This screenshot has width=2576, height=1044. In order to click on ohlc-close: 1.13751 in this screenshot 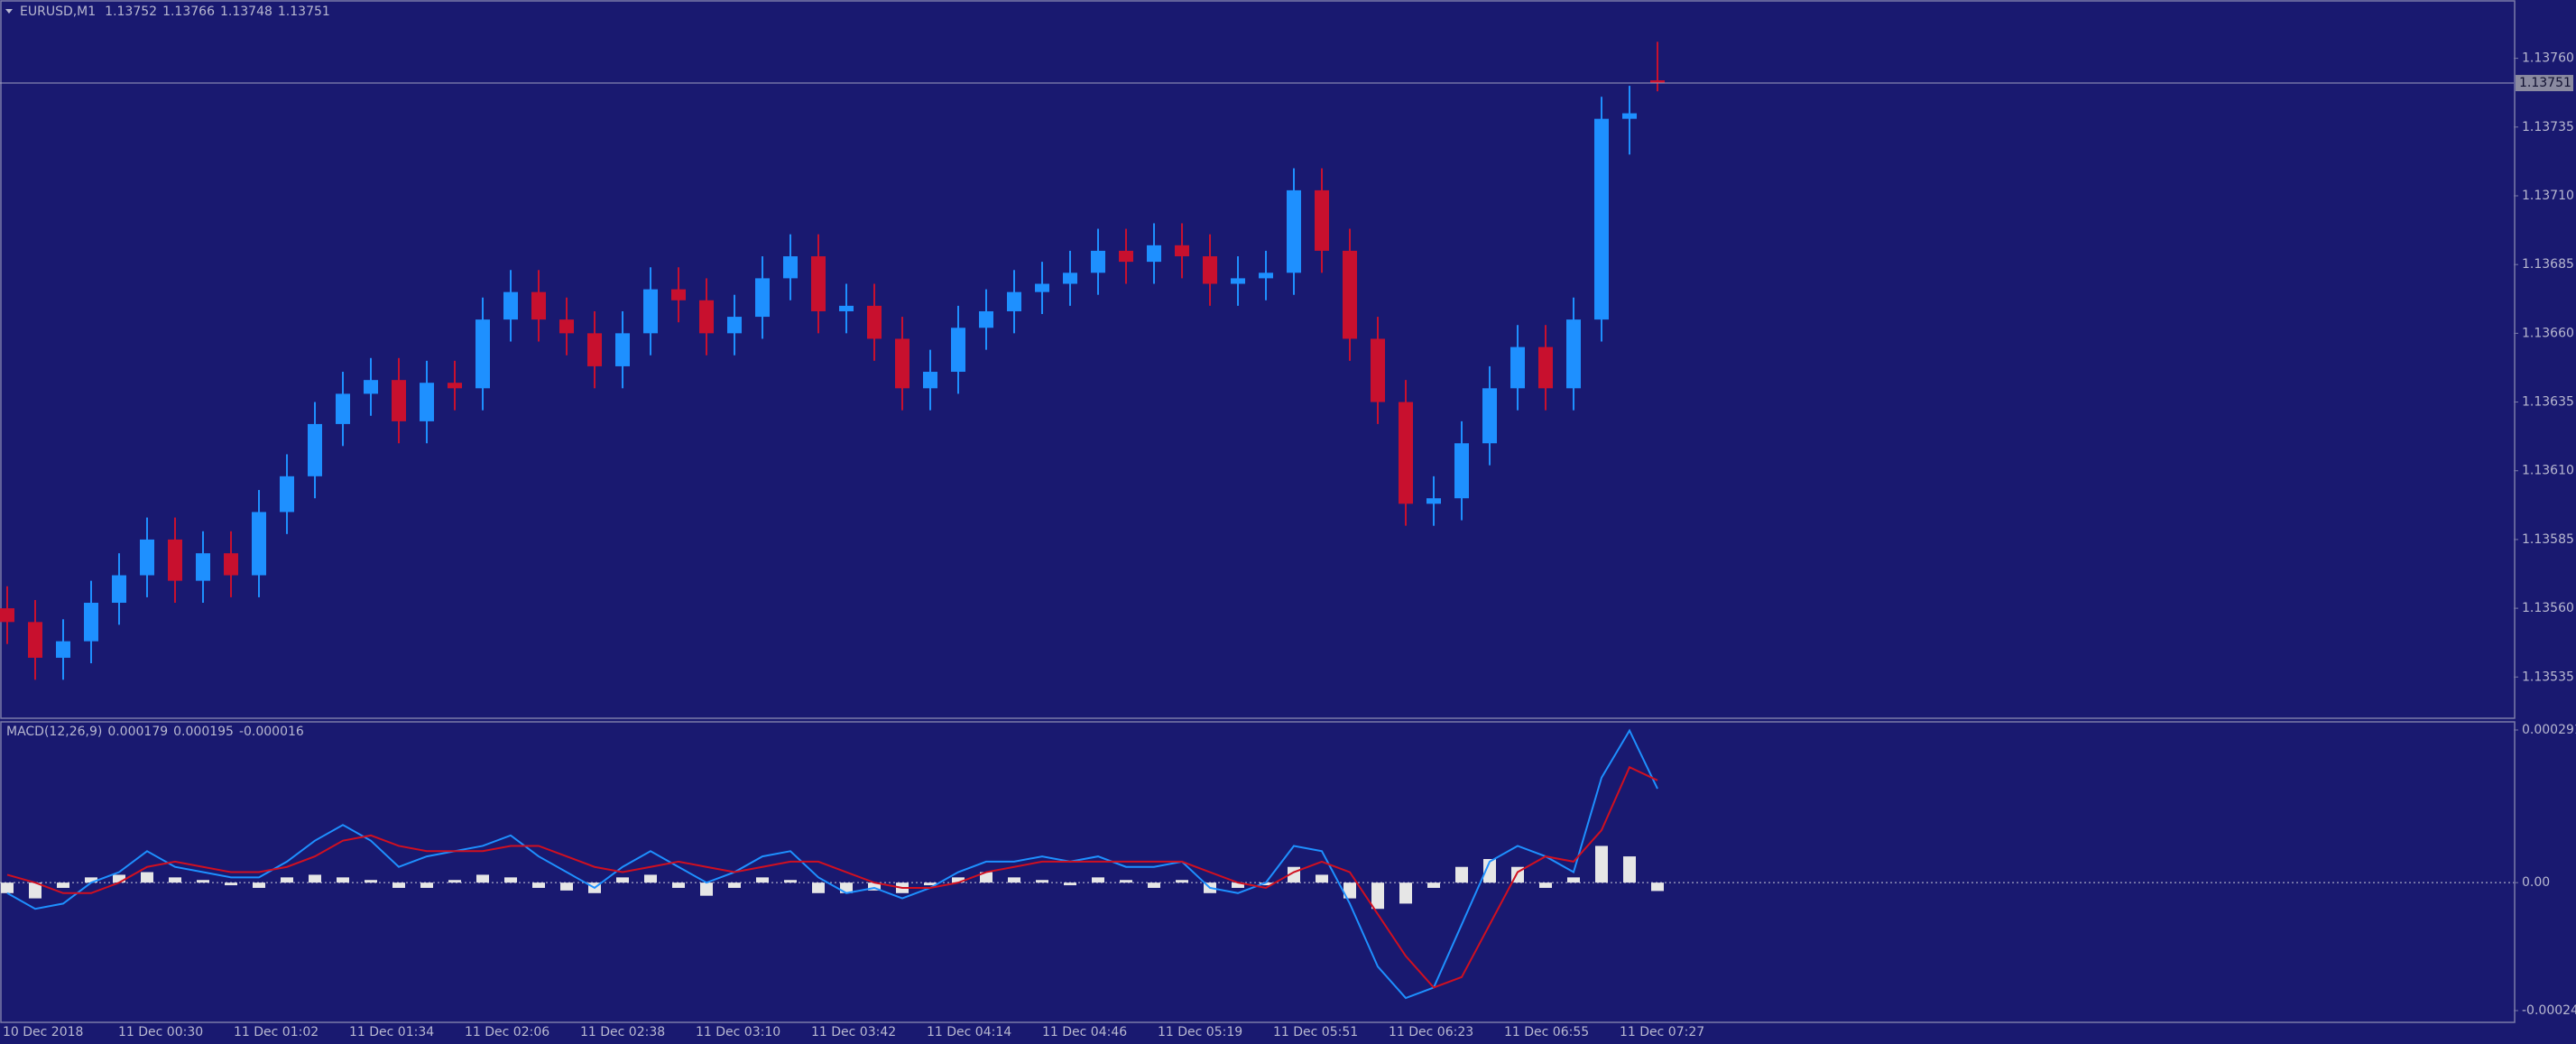, I will do `click(304, 12)`.